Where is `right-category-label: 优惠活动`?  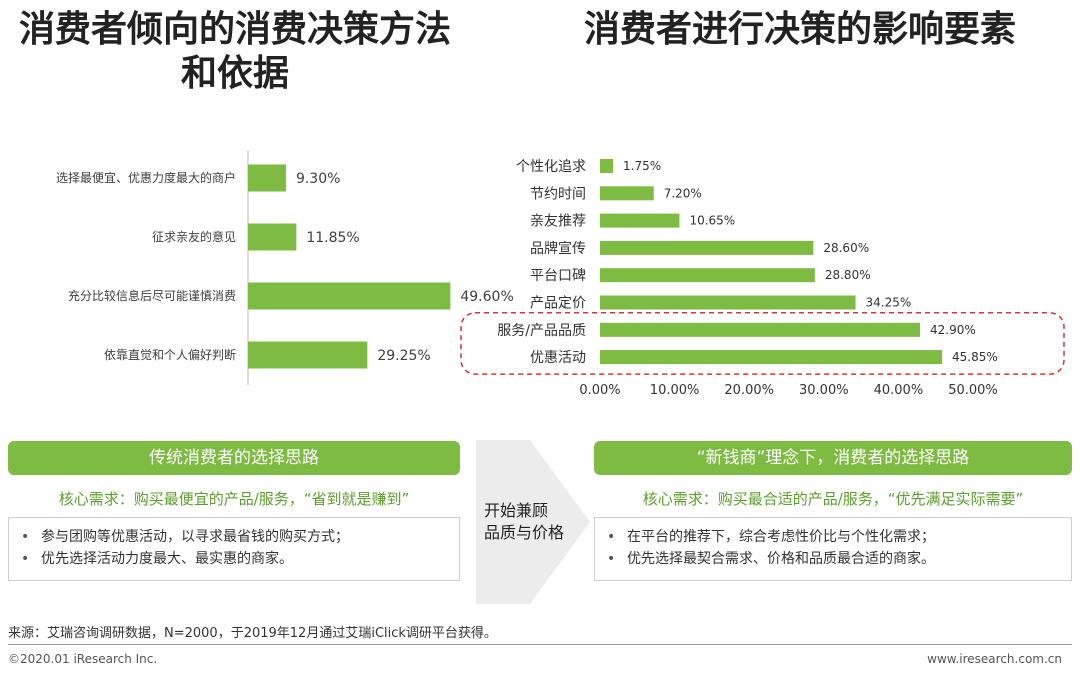 right-category-label: 优惠活动 is located at coordinates (558, 358).